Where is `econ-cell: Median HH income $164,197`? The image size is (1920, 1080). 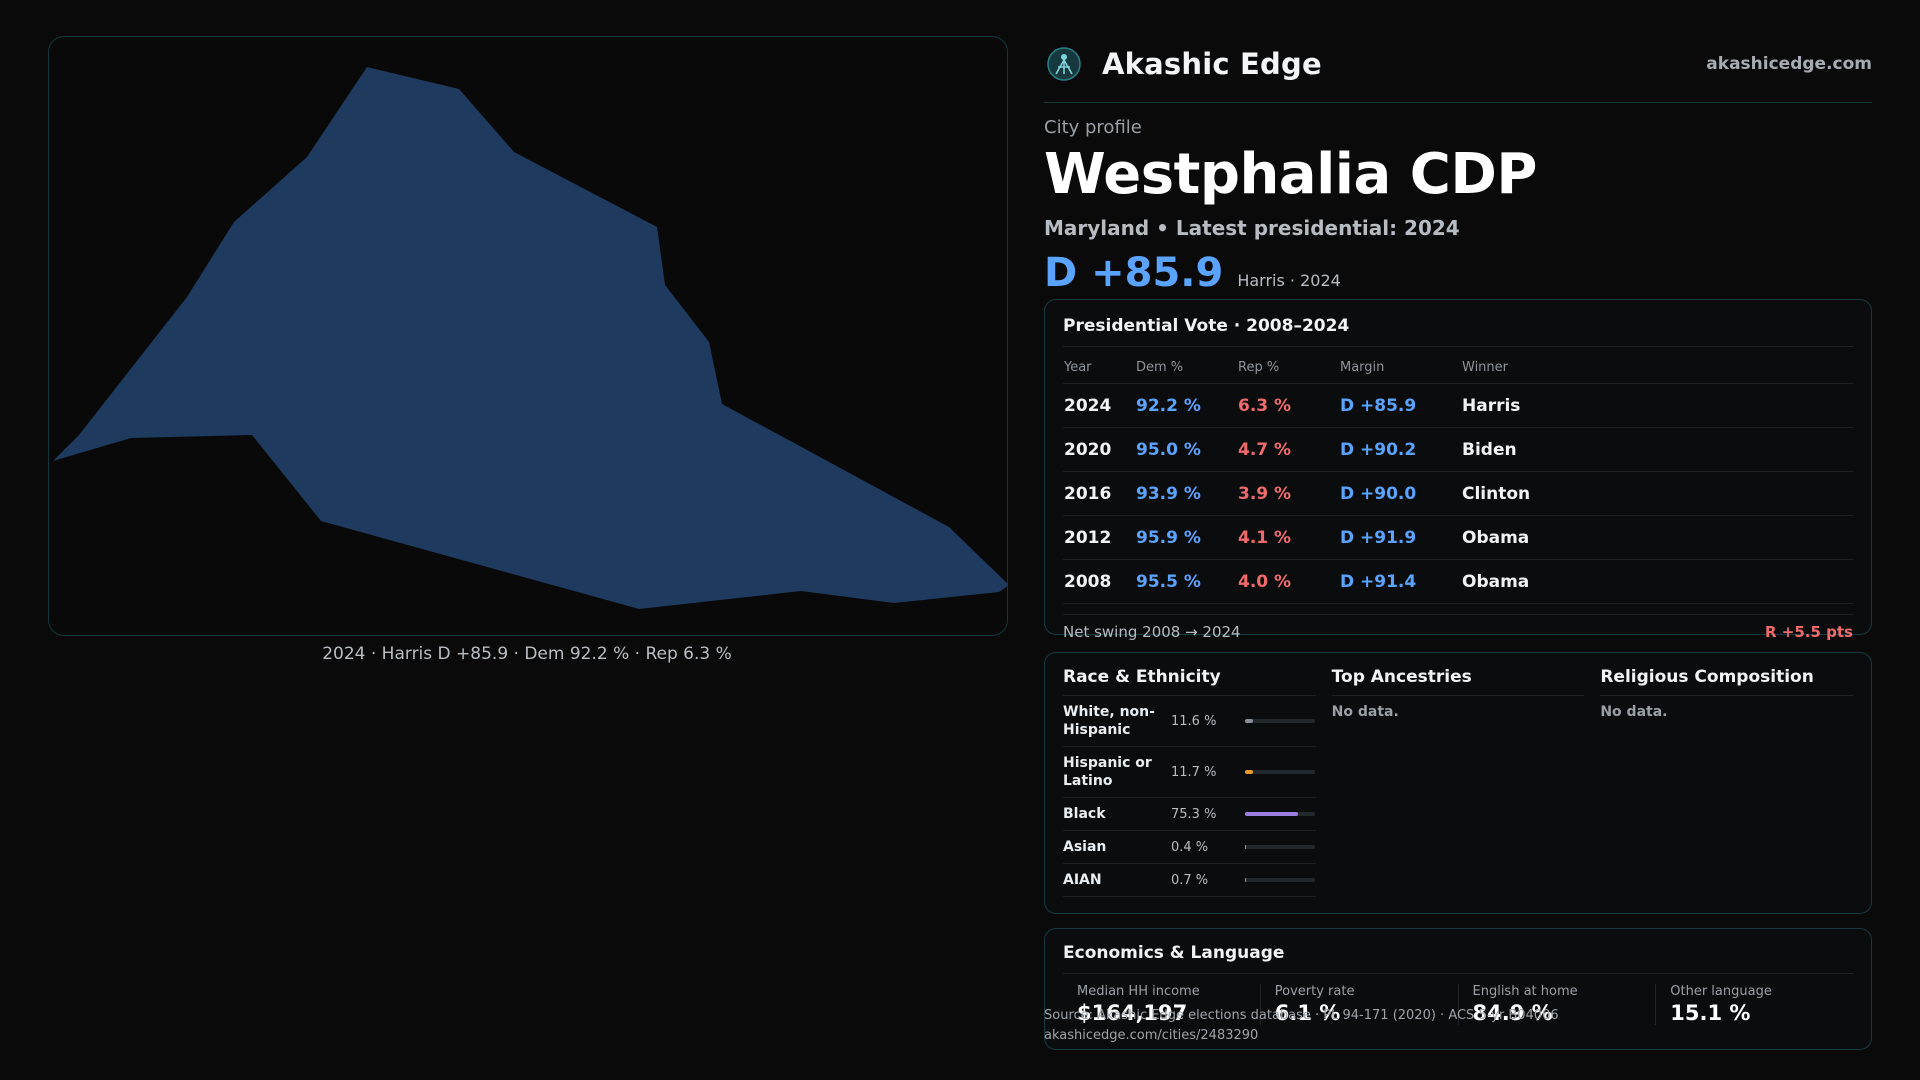
econ-cell: Median HH income $164,197 is located at coordinates (1161, 1004).